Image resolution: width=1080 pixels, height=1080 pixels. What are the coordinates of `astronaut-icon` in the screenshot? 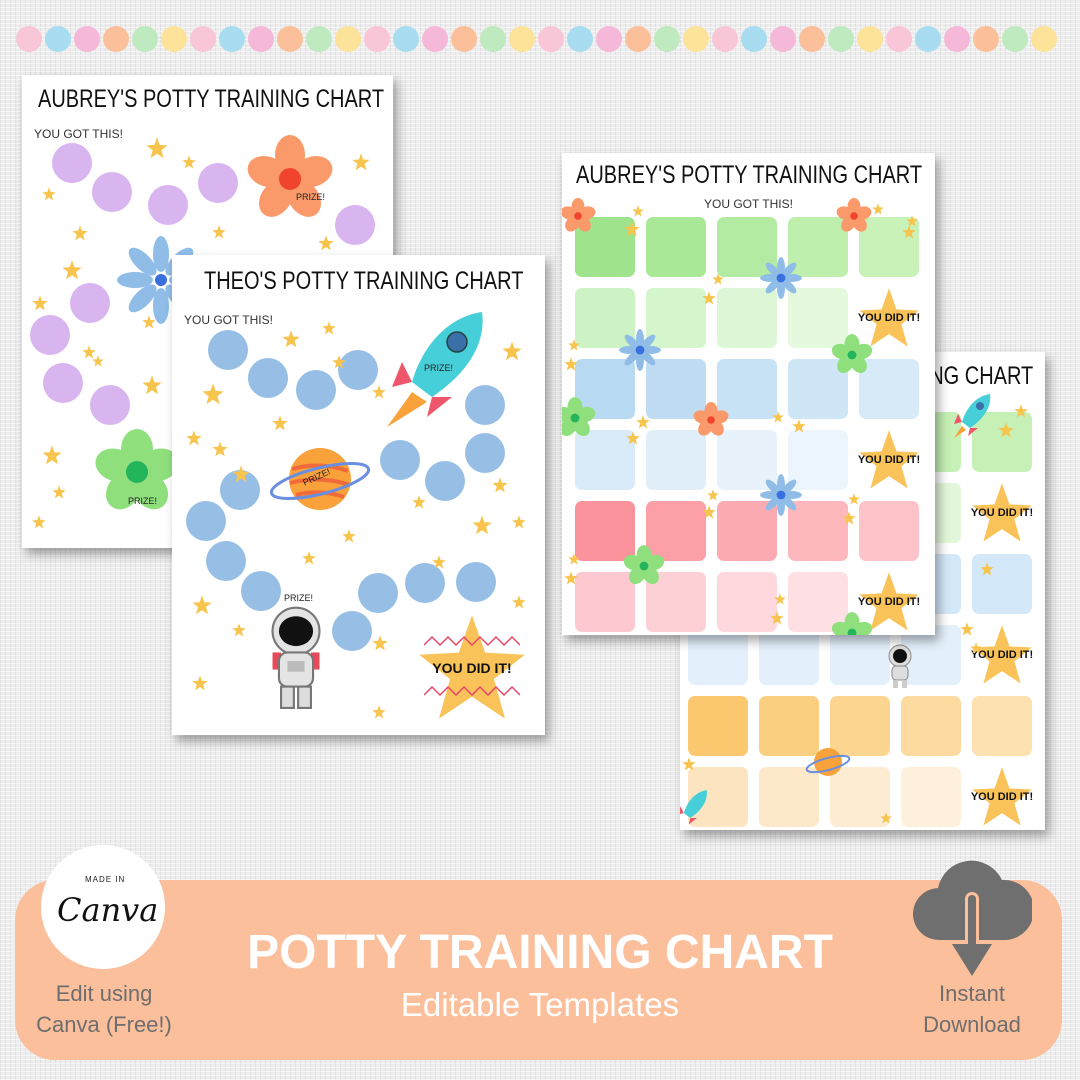 It's located at (296, 657).